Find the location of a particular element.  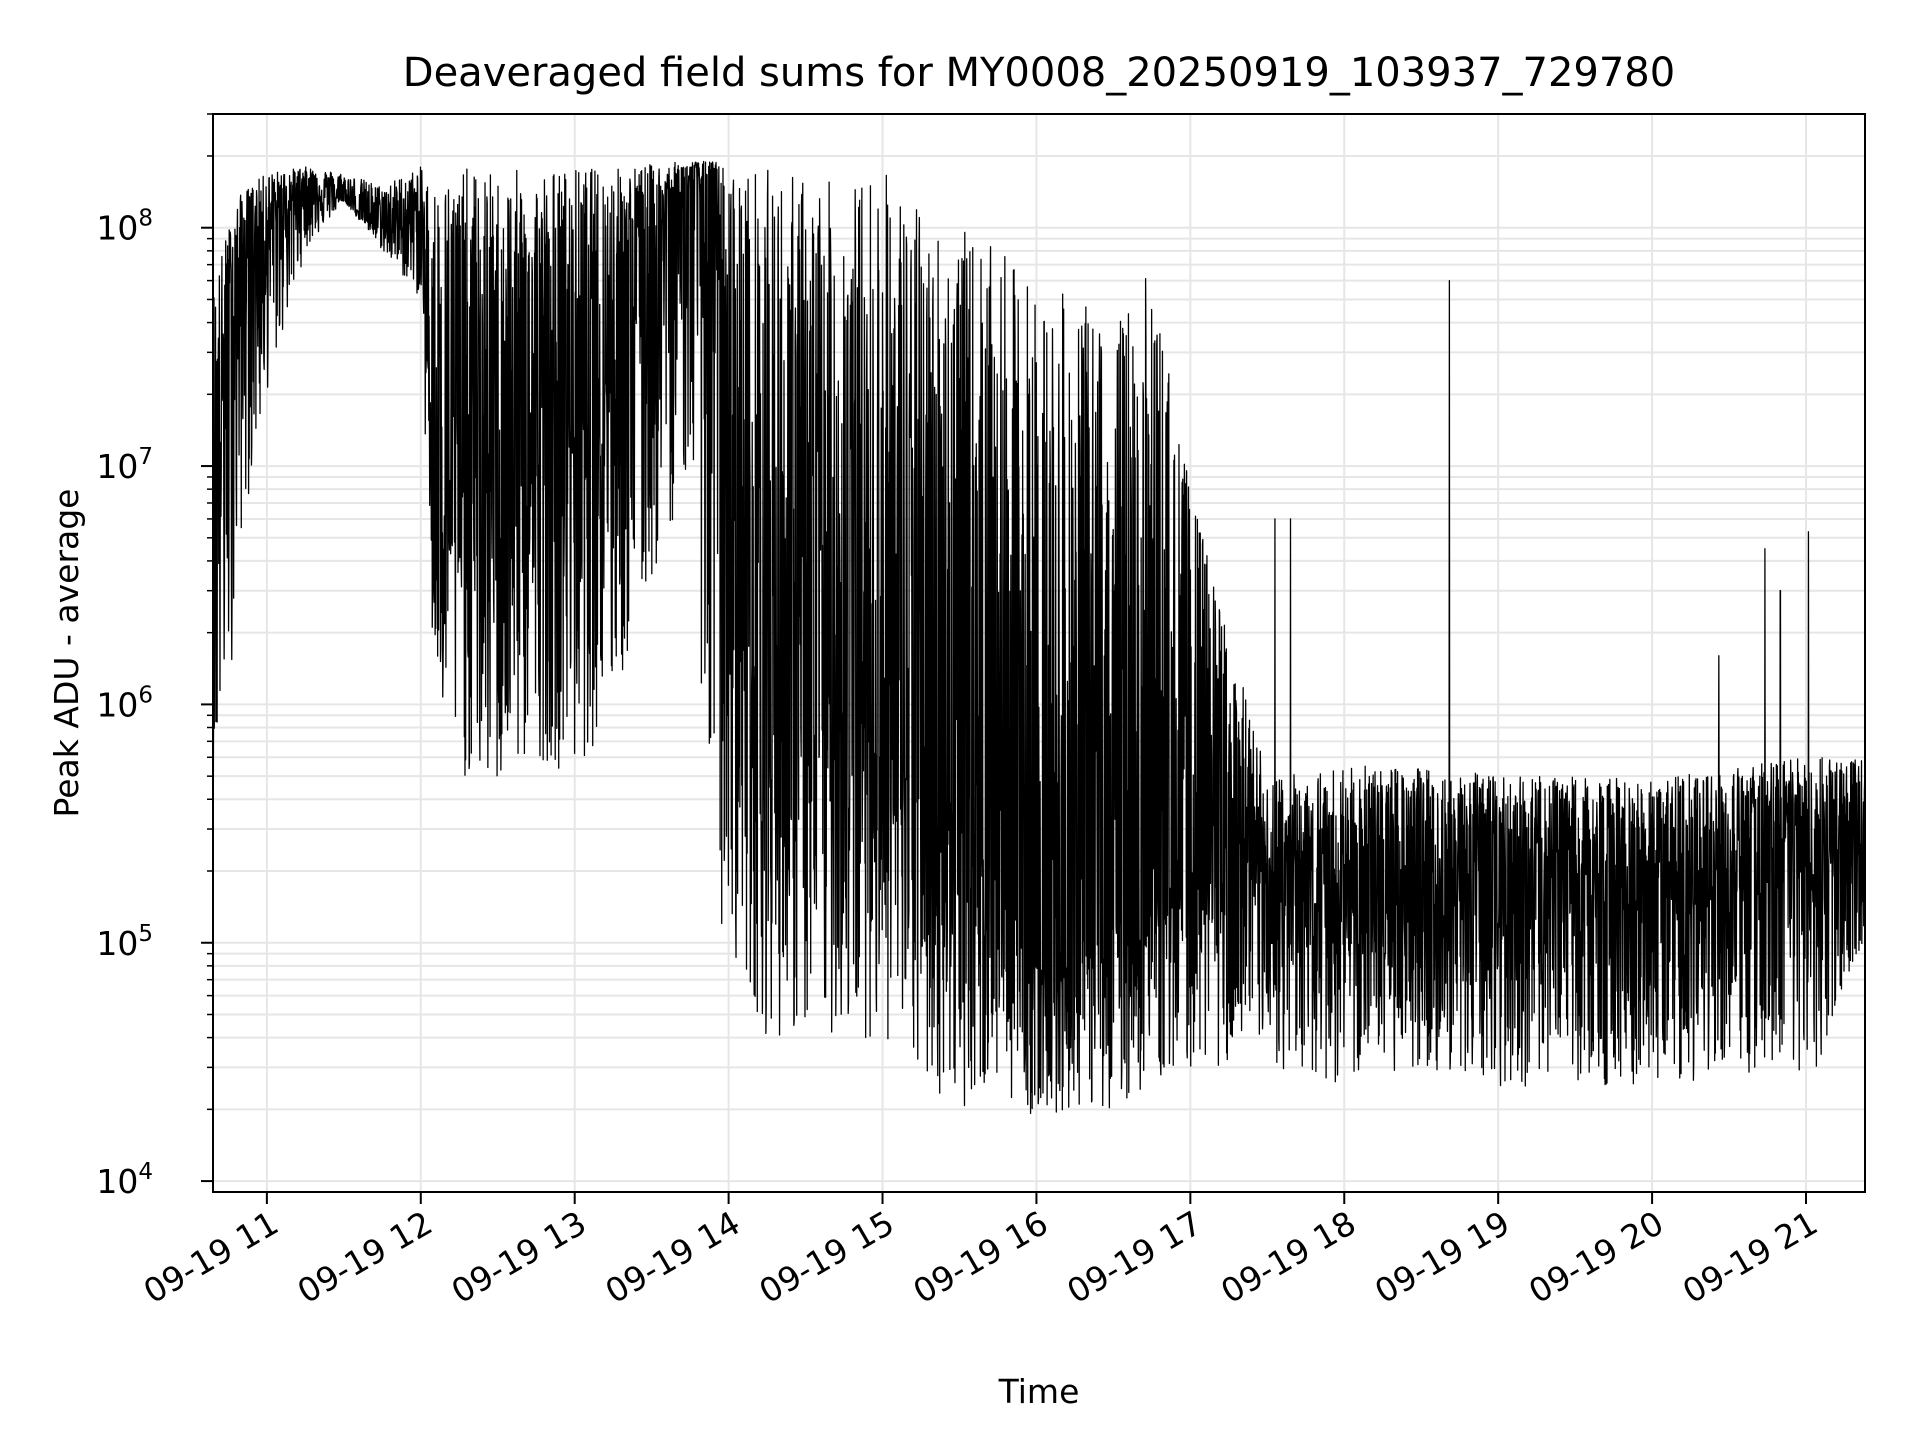

y-tick-exponent: 8 is located at coordinates (145, 219).